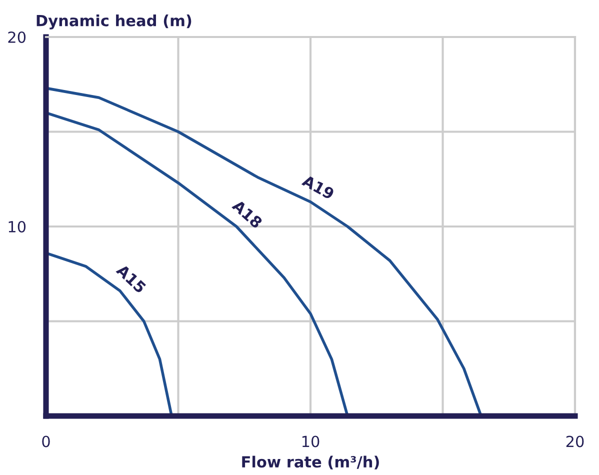 The image size is (599, 475). What do you see at coordinates (575, 442) in the screenshot?
I see `x-tick-label: 20` at bounding box center [575, 442].